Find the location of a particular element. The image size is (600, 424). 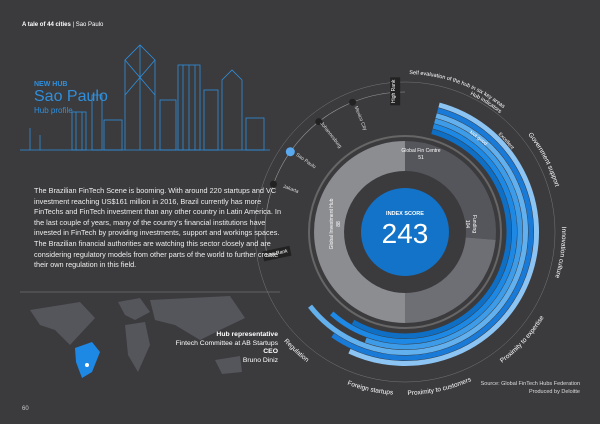

rank-low: Low Rank is located at coordinates (276, 253).